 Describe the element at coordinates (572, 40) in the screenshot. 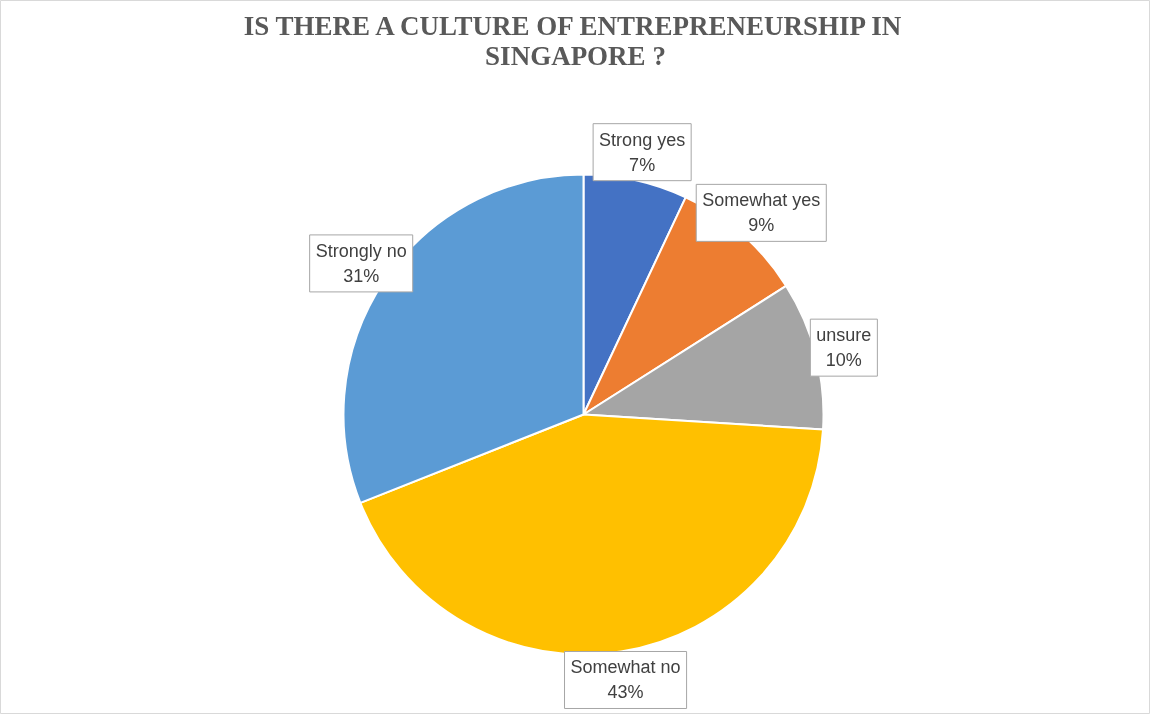

I see `chart-title: IS THERE A CULTURE OF ENTREPRENEURSHIP IN SINGAPORE ?` at that location.